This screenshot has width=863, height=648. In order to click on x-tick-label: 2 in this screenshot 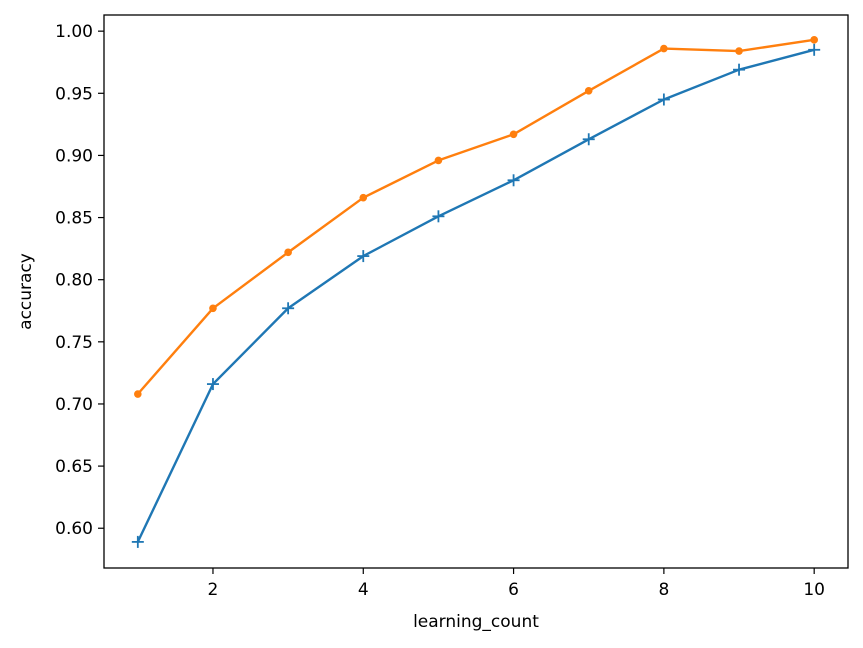, I will do `click(213, 590)`.